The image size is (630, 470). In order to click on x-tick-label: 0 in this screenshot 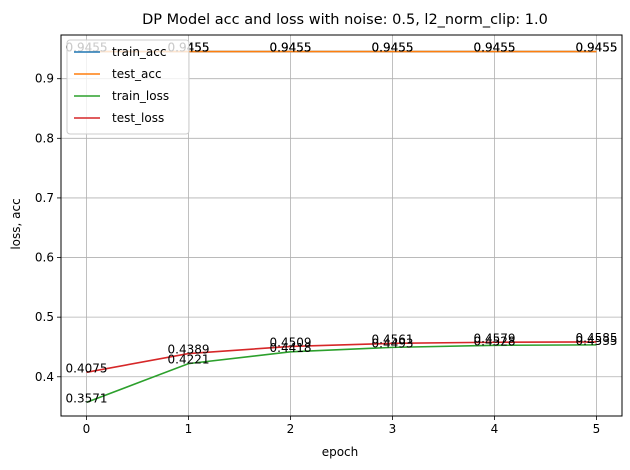, I will do `click(87, 429)`.